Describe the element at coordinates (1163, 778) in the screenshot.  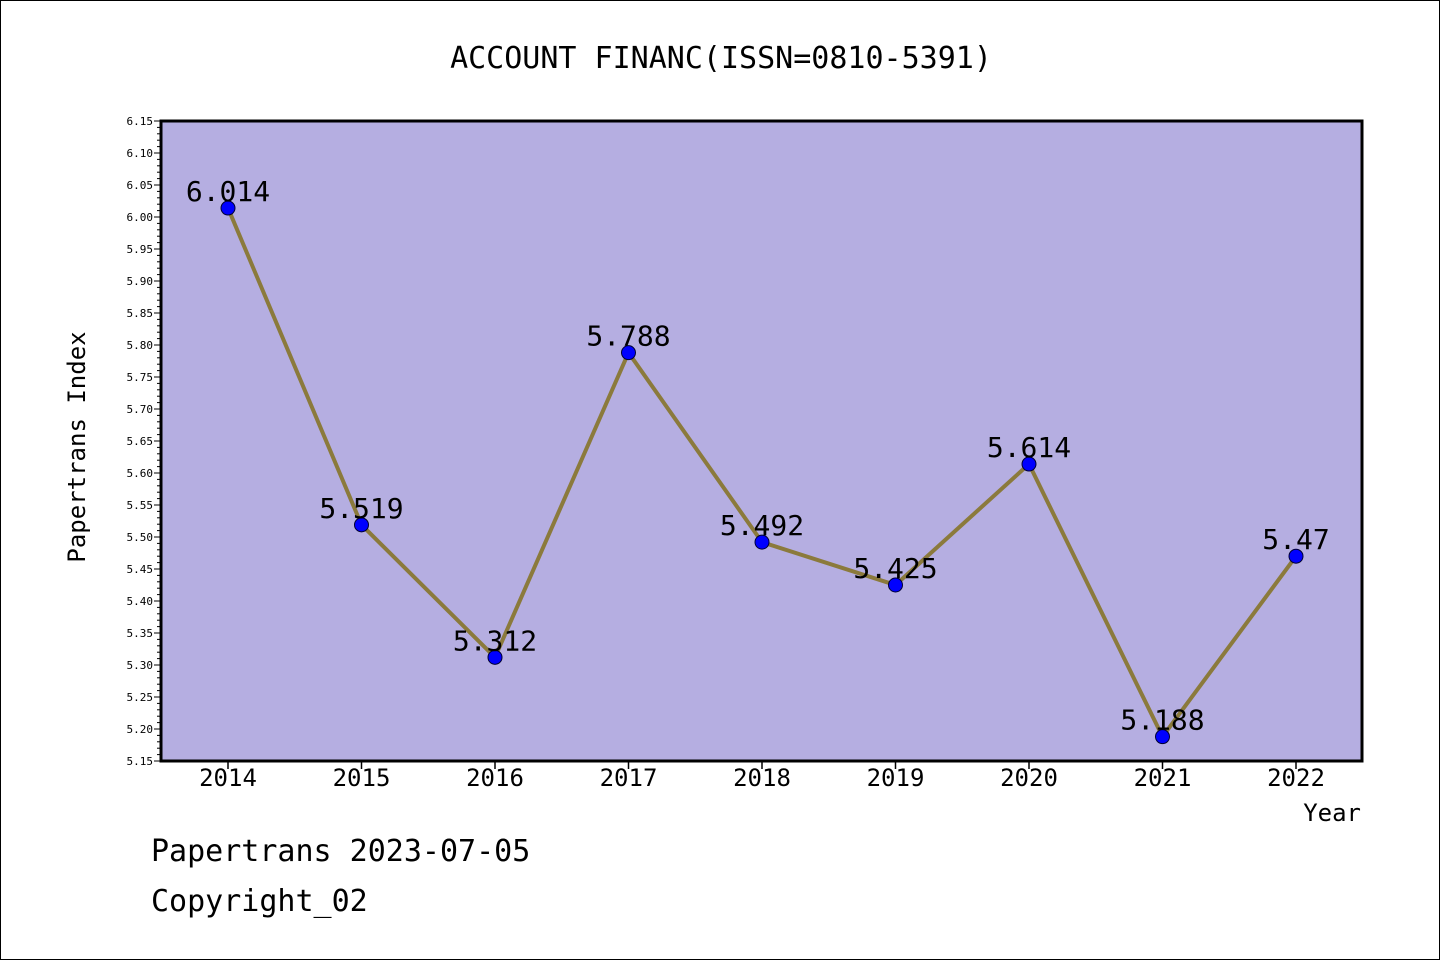
I see `x-tick-label: 2021` at that location.